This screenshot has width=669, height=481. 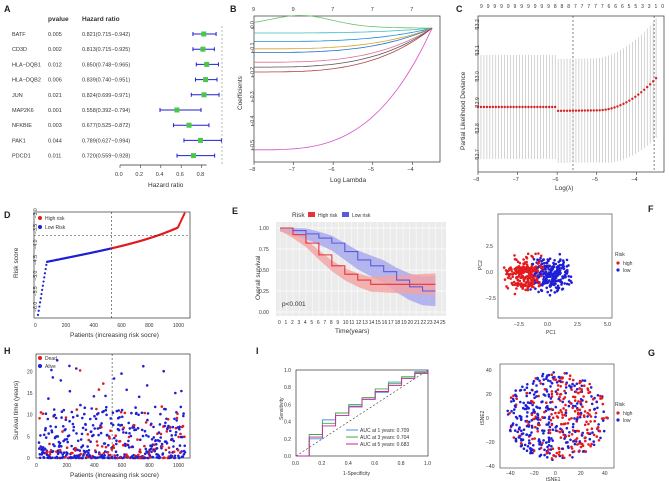 I want to click on d-y-tick-label: −3.5, so click(x=36, y=229).